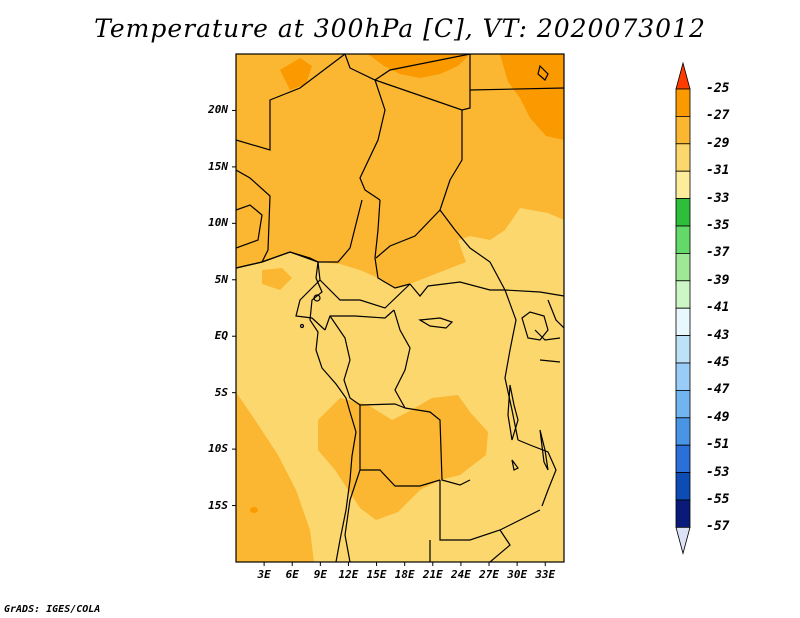 This screenshot has width=800, height=618. Describe the element at coordinates (517, 574) in the screenshot. I see `lon-tick-label: 30E` at that location.